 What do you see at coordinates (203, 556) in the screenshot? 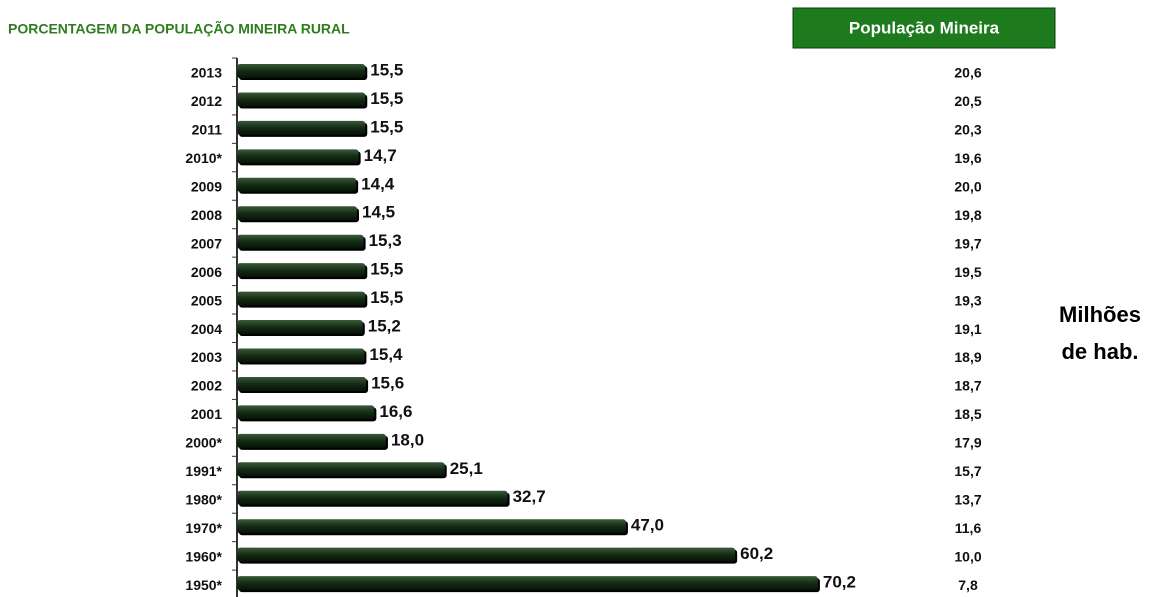
I see `y-tick-label: 1960*` at bounding box center [203, 556].